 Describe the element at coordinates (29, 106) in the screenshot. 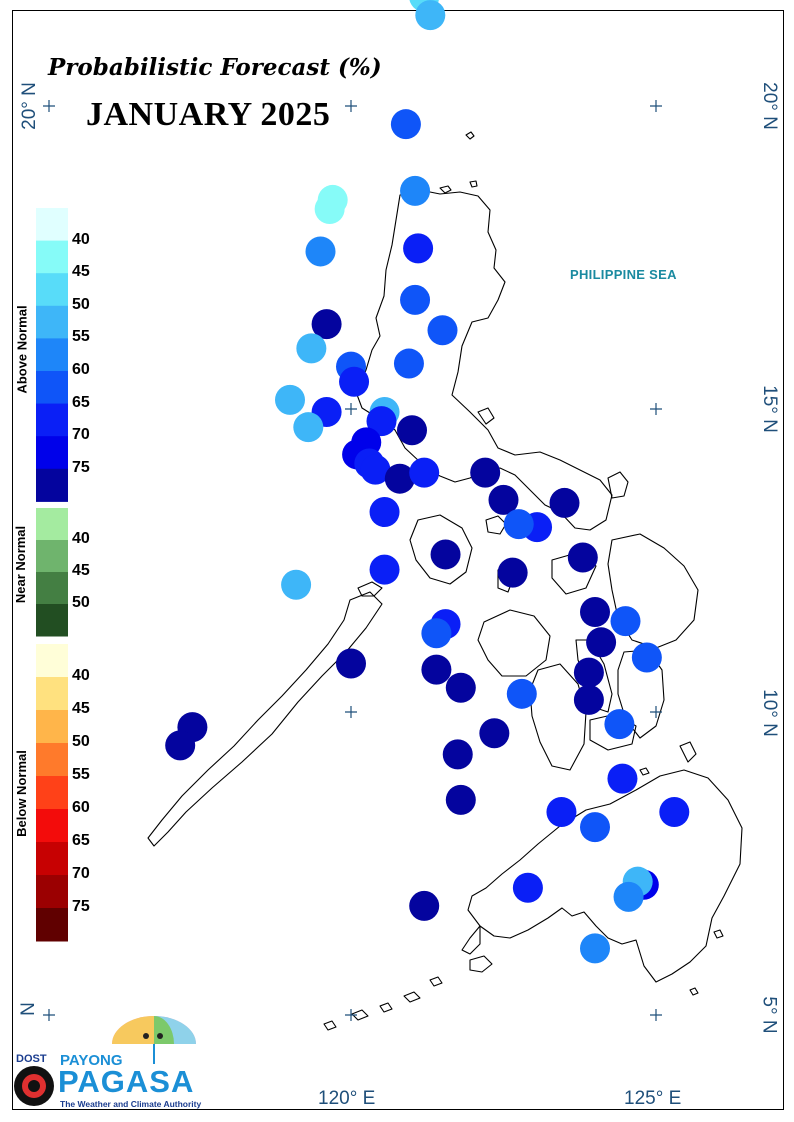

I see `lat-label-20n-left: 20° N` at that location.